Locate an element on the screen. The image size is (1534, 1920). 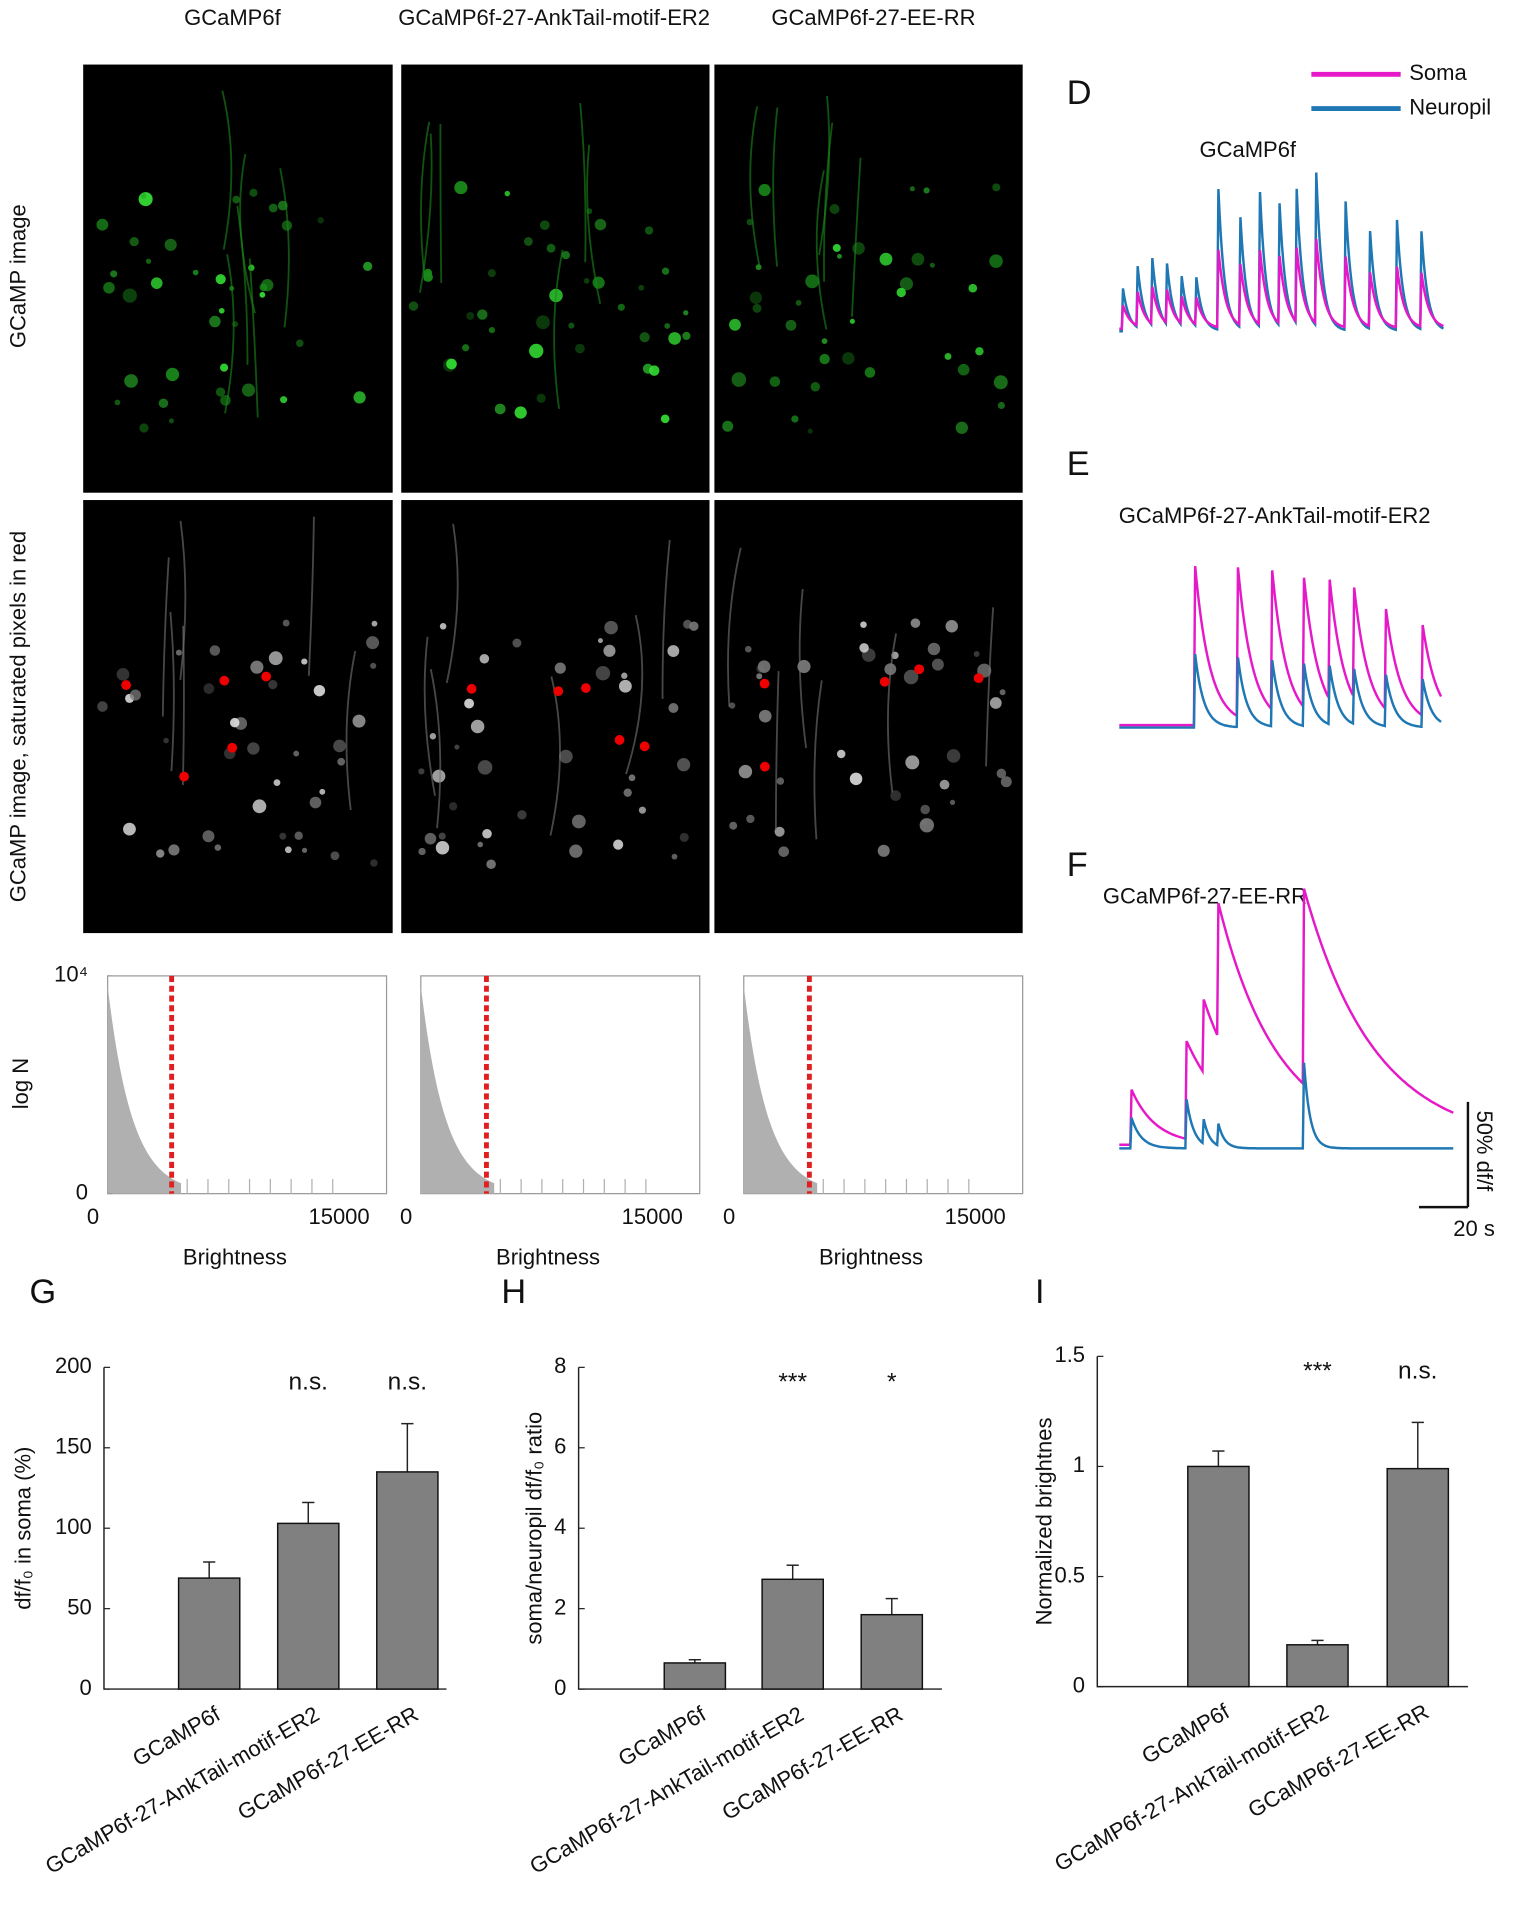
panel-letter: F is located at coordinates (1077, 865).